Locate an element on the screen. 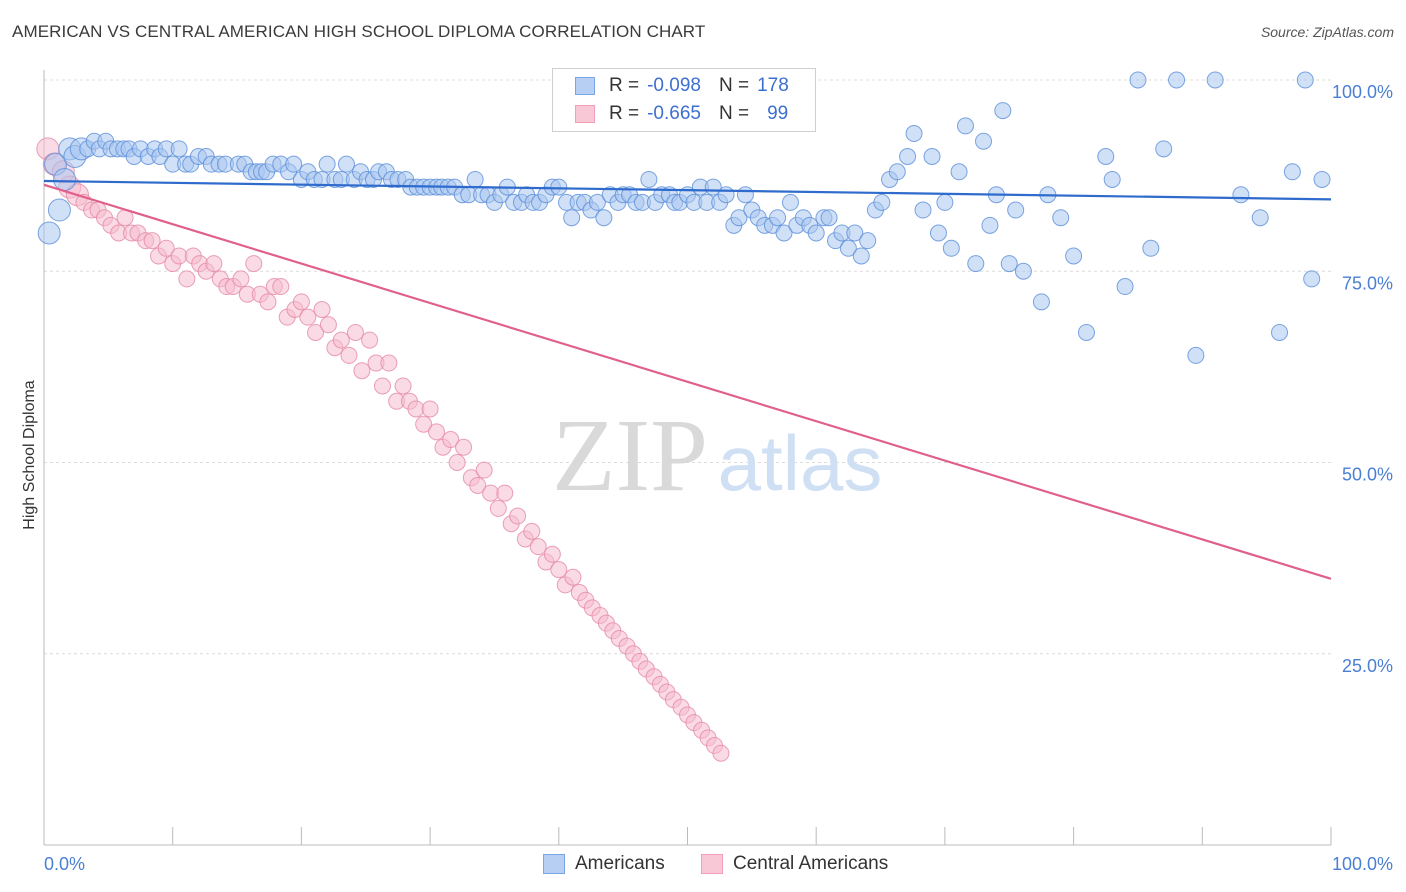 The width and height of the screenshot is (1406, 892). watermark-zip: ZIP is located at coordinates (630, 455).